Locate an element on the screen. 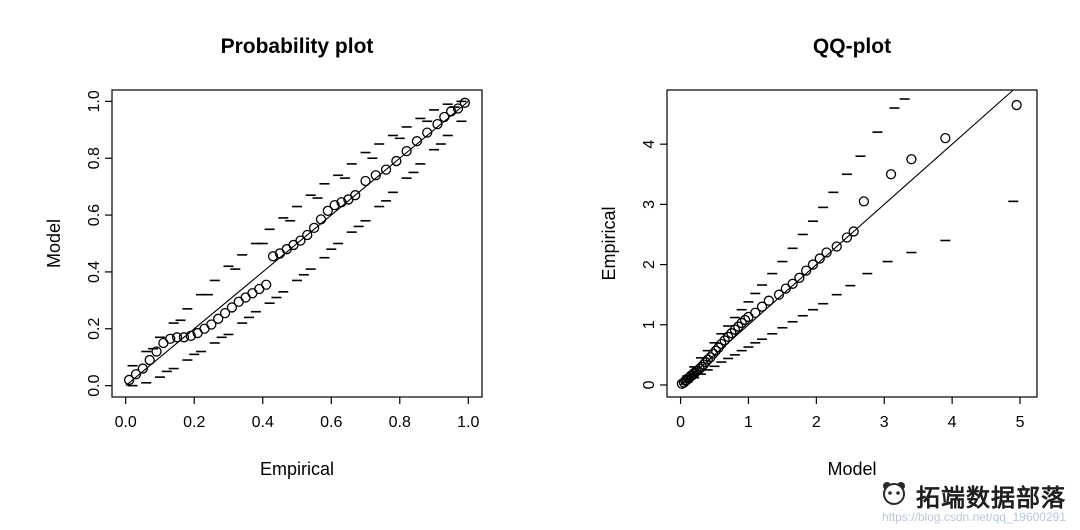 The image size is (1080, 530). y-tick-label: 0.6 is located at coordinates (94, 215).